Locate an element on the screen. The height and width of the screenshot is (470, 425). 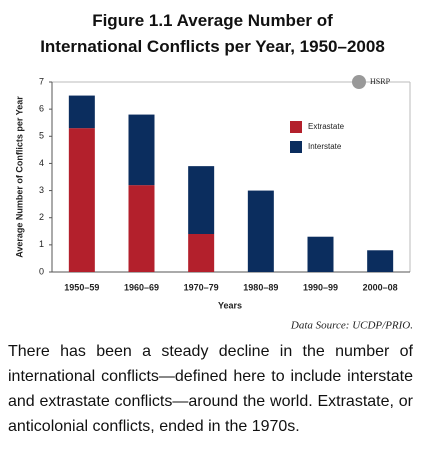
y-tick-label: 0 is located at coordinates (41, 271).